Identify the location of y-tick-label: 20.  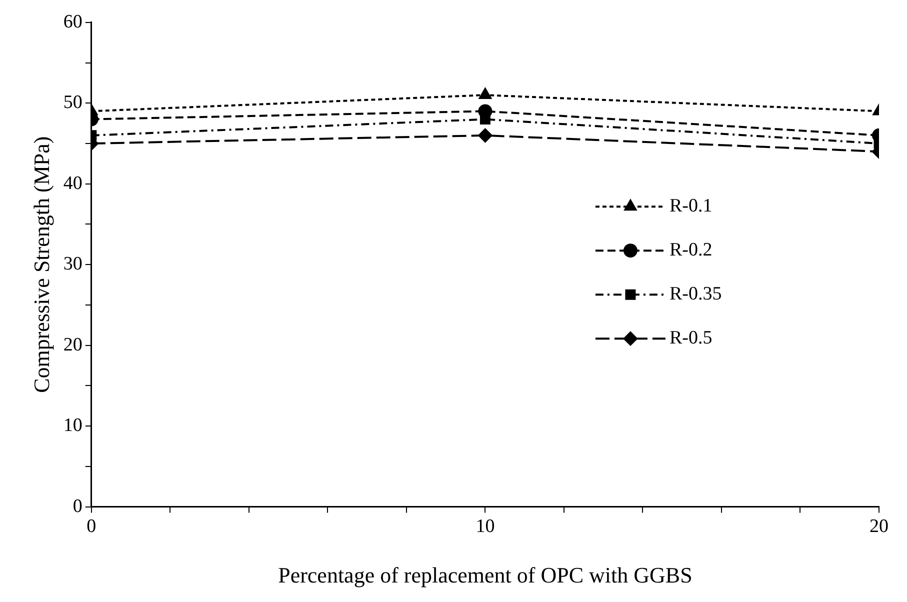
(72, 345).